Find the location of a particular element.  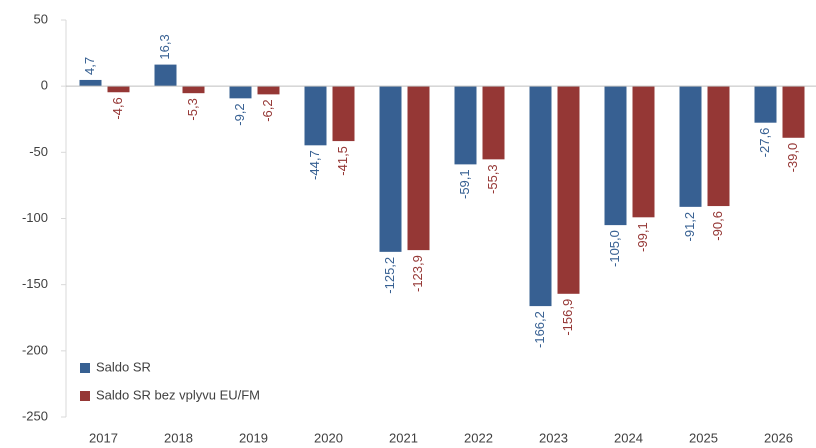

value-label: -9,2 is located at coordinates (239, 114).